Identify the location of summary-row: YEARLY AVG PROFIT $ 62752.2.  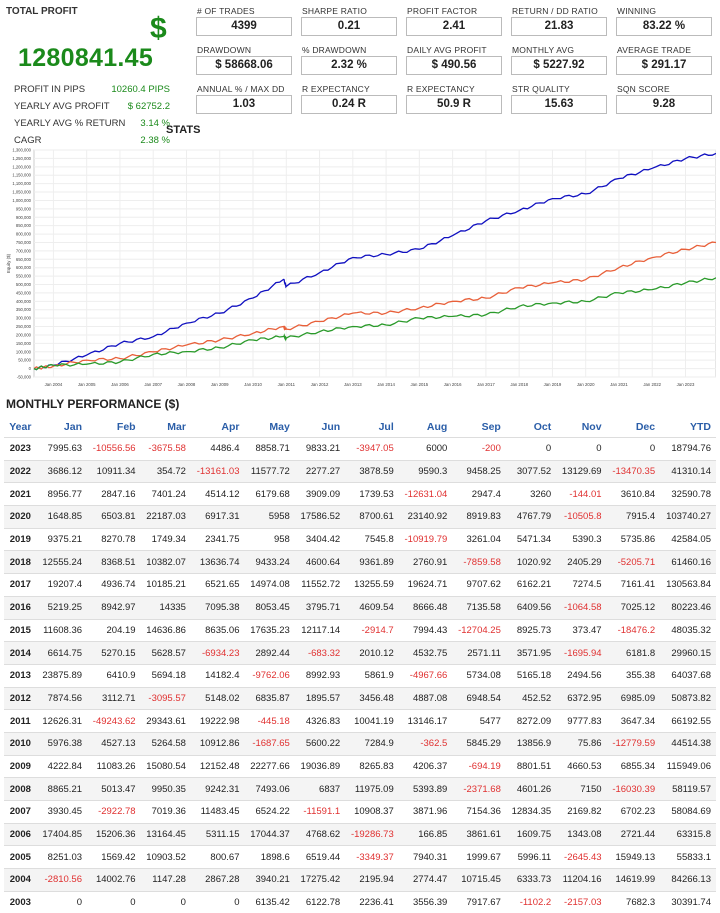
(92, 106).